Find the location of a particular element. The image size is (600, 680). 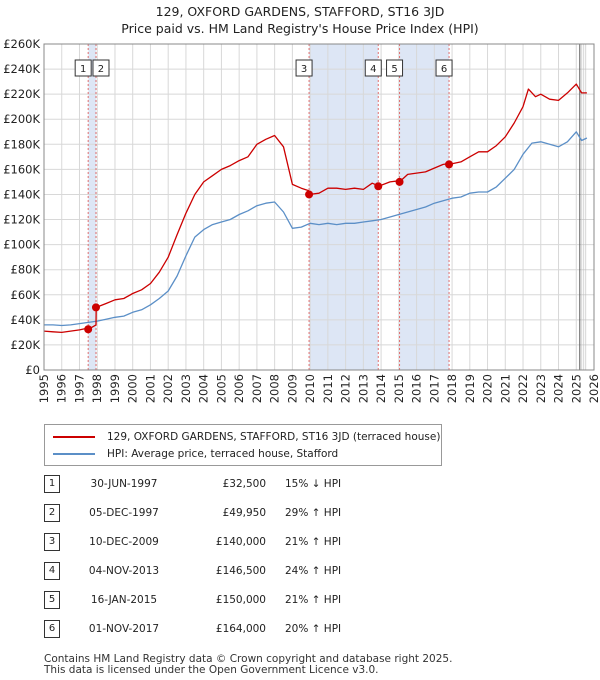

sale-marker-label-3: 3 is located at coordinates (304, 68).